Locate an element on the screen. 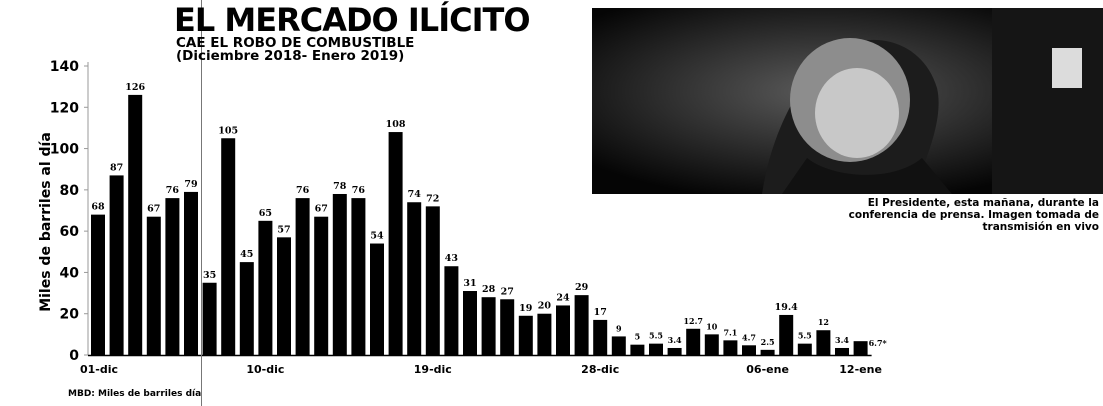 The width and height of the screenshot is (1103, 406). bar-value-label: 19.4 is located at coordinates (787, 307).